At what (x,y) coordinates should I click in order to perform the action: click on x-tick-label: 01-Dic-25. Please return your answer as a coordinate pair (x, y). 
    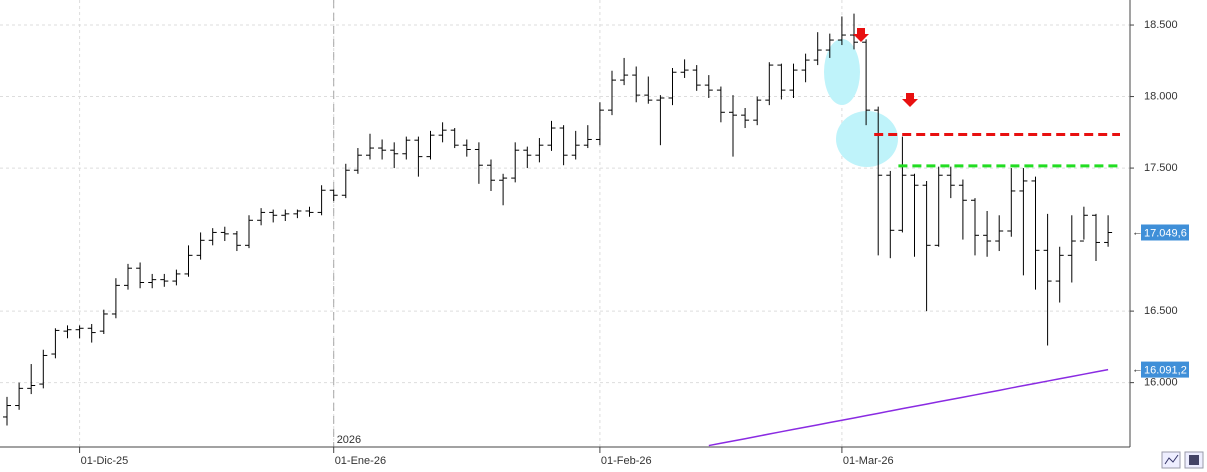
    Looking at the image, I should click on (105, 461).